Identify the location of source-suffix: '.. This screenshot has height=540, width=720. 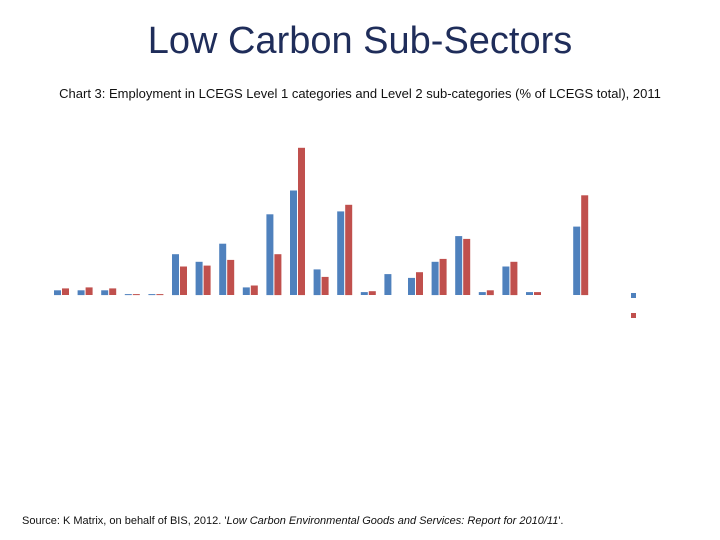
(561, 521).